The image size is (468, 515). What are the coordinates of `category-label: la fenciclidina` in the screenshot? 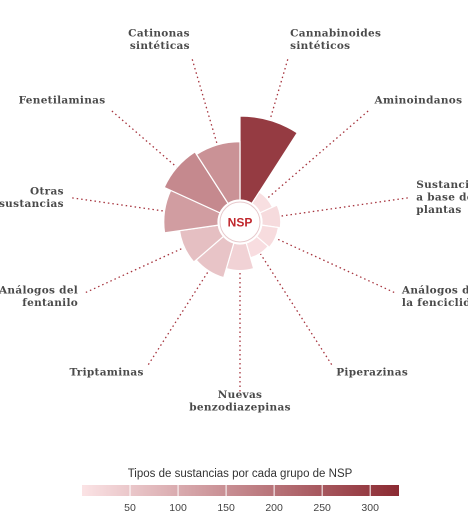 It's located at (435, 303).